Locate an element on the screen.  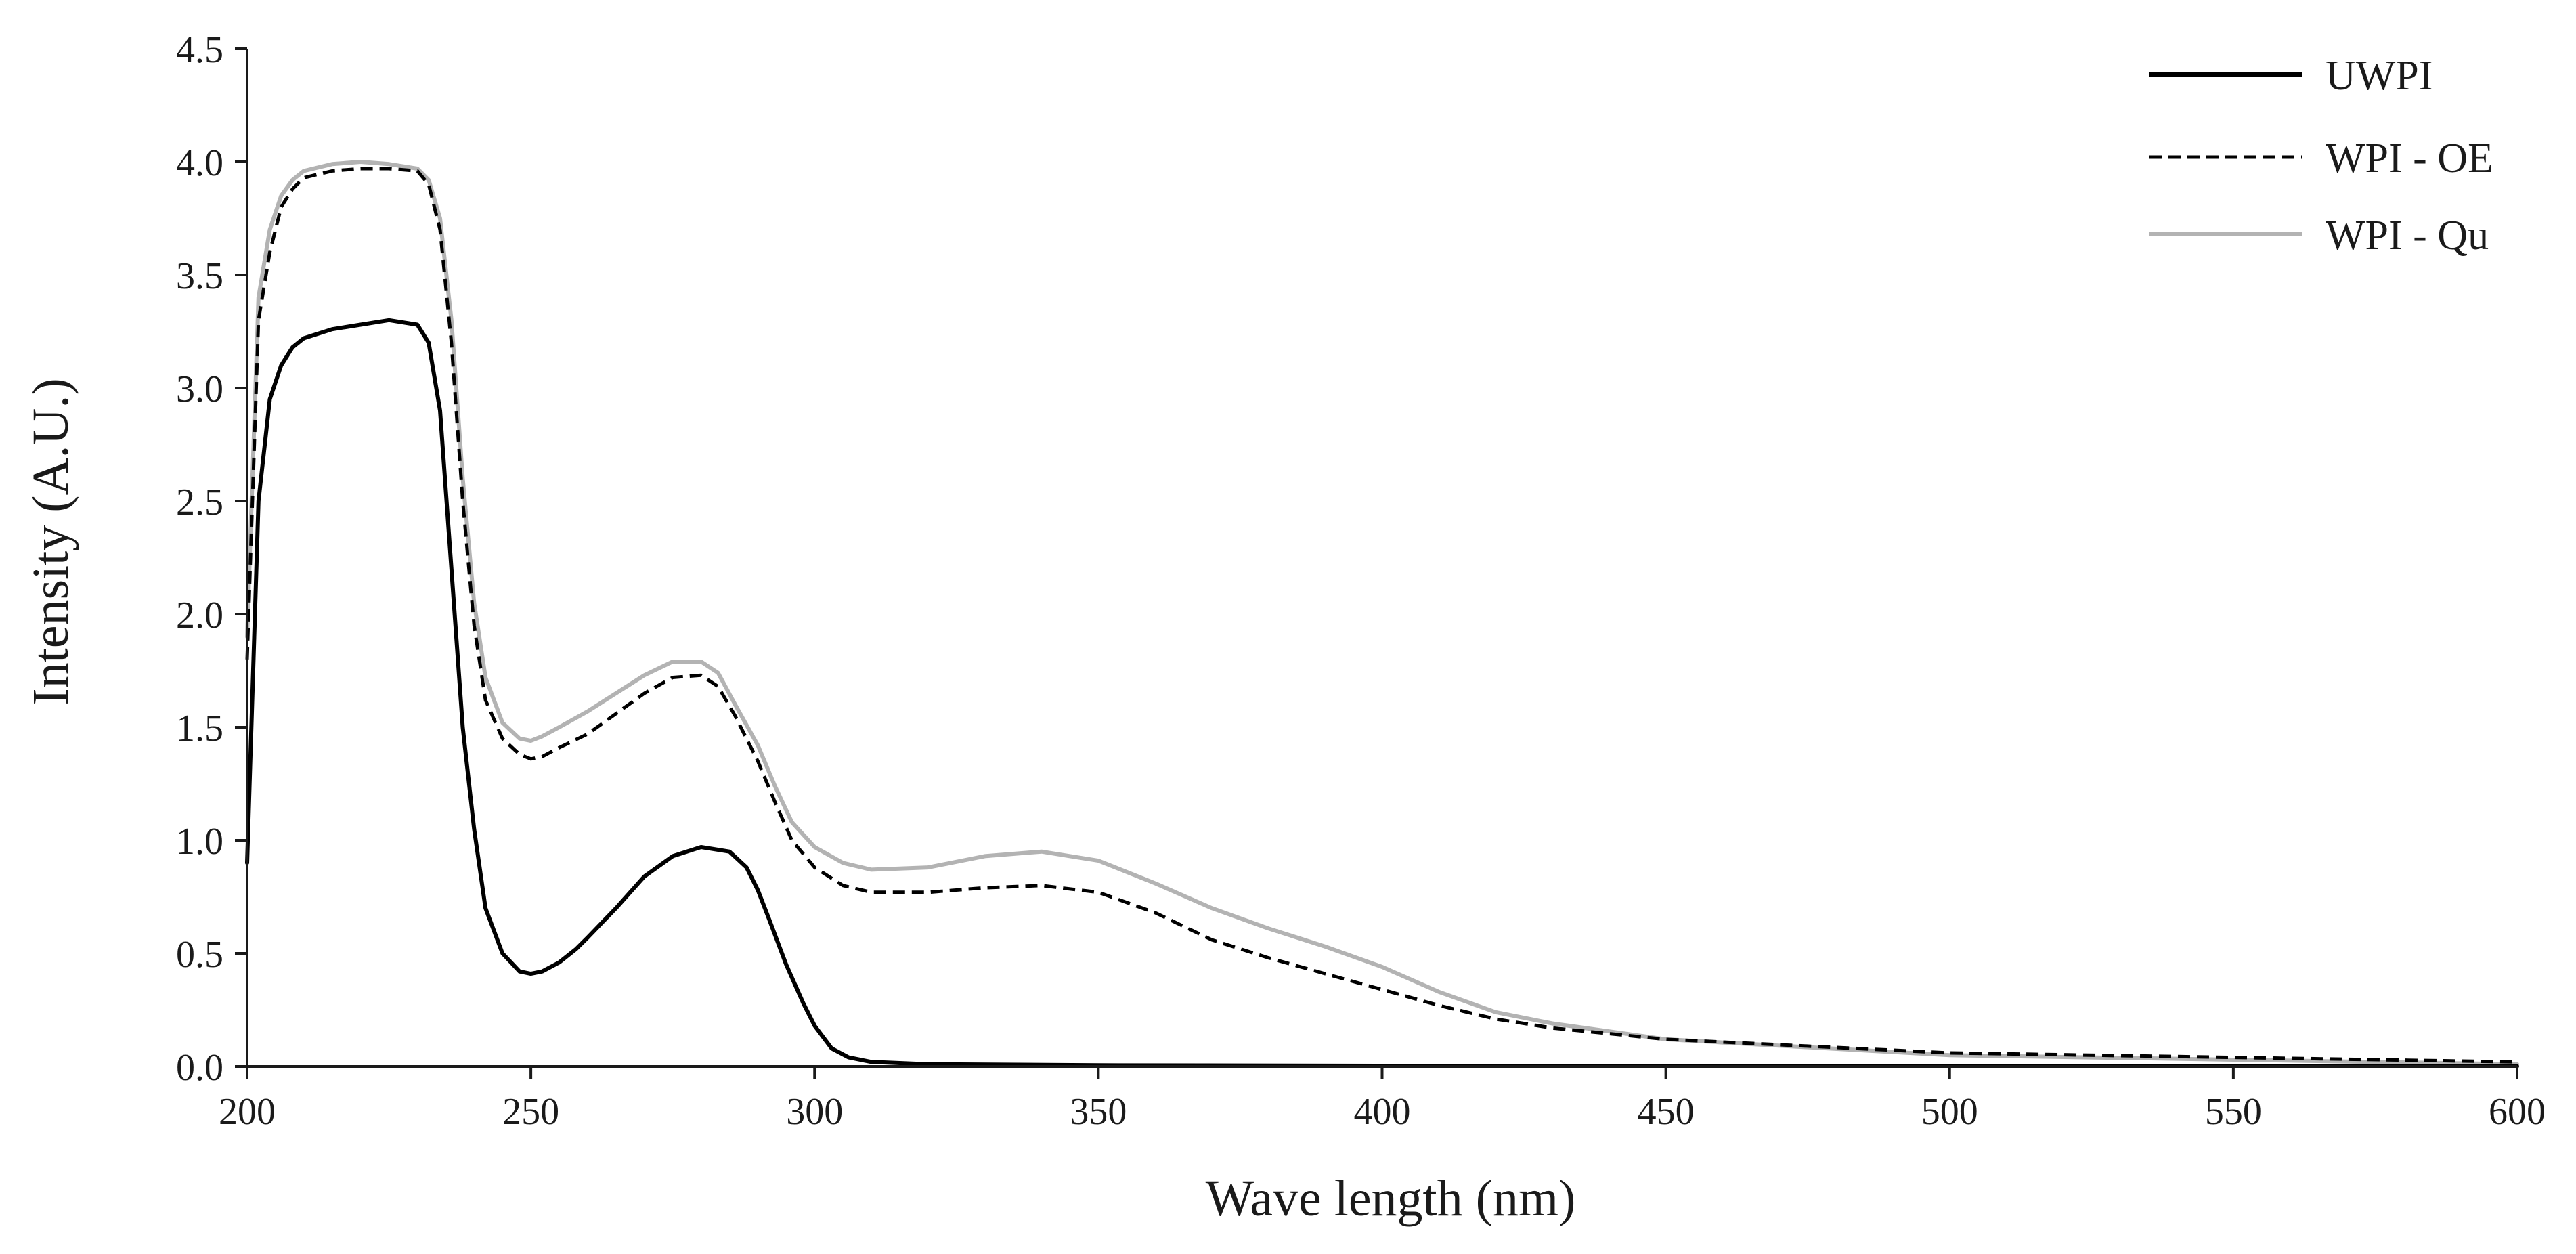
y-tick-label: 3.5 is located at coordinates (199, 276).